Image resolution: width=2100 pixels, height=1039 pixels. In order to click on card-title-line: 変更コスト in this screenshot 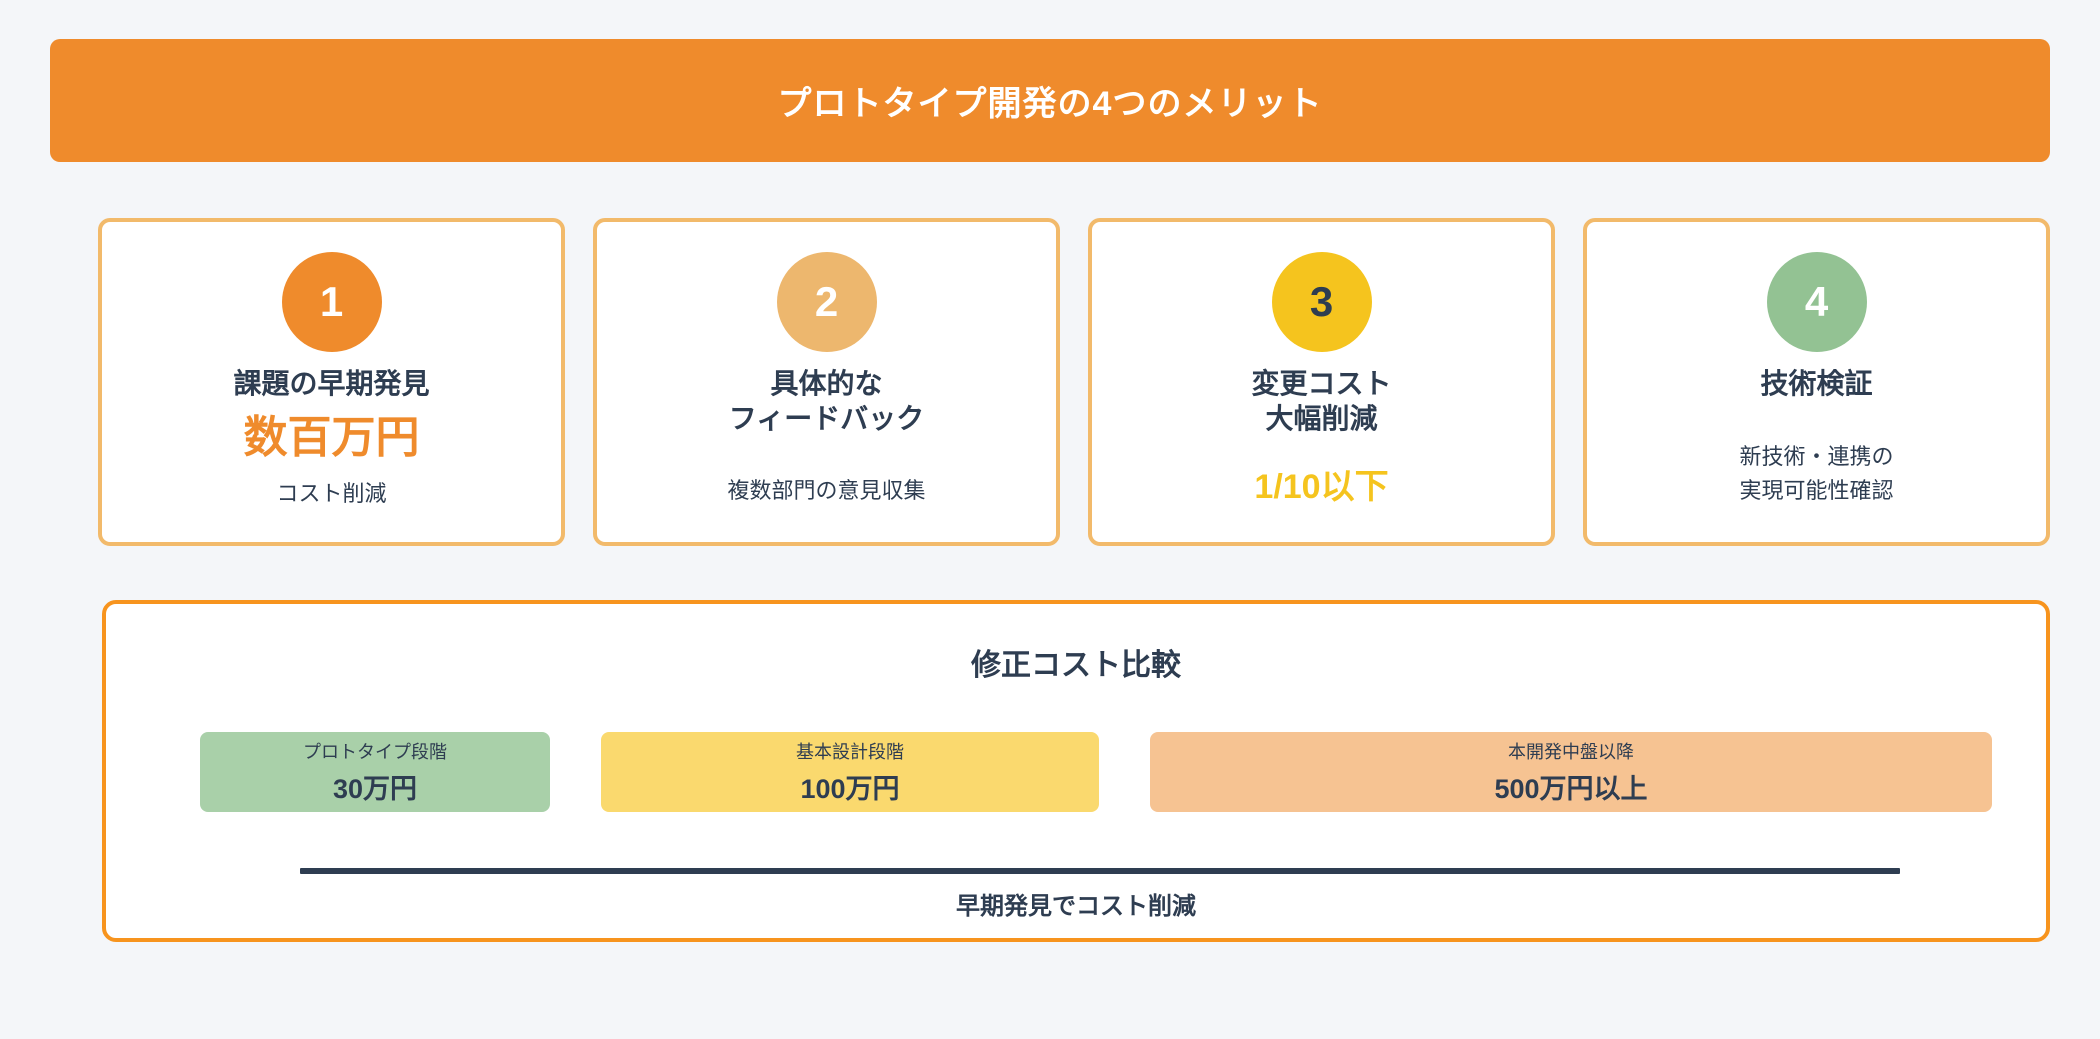, I will do `click(1321, 383)`.